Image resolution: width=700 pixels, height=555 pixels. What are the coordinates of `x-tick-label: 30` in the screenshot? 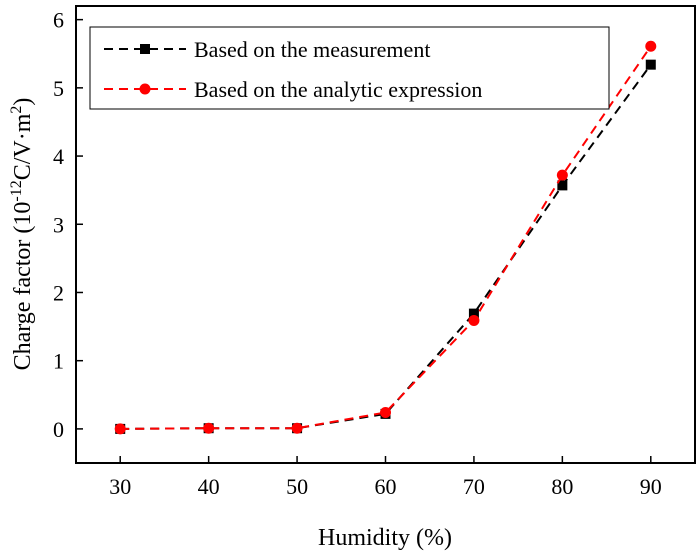 It's located at (120, 486).